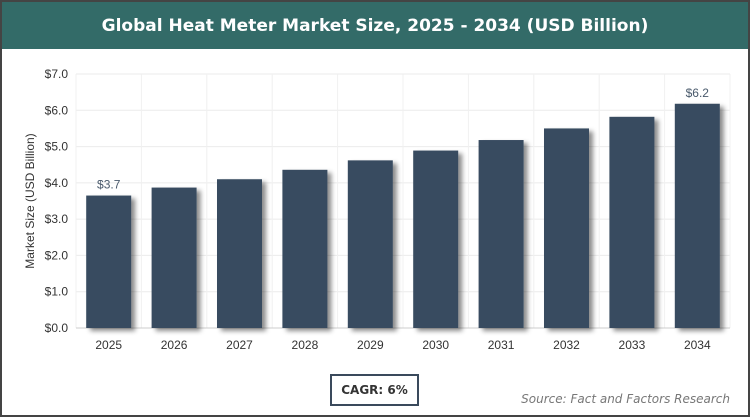 The height and width of the screenshot is (417, 750). What do you see at coordinates (632, 345) in the screenshot?
I see `x-tick-label: 2033` at bounding box center [632, 345].